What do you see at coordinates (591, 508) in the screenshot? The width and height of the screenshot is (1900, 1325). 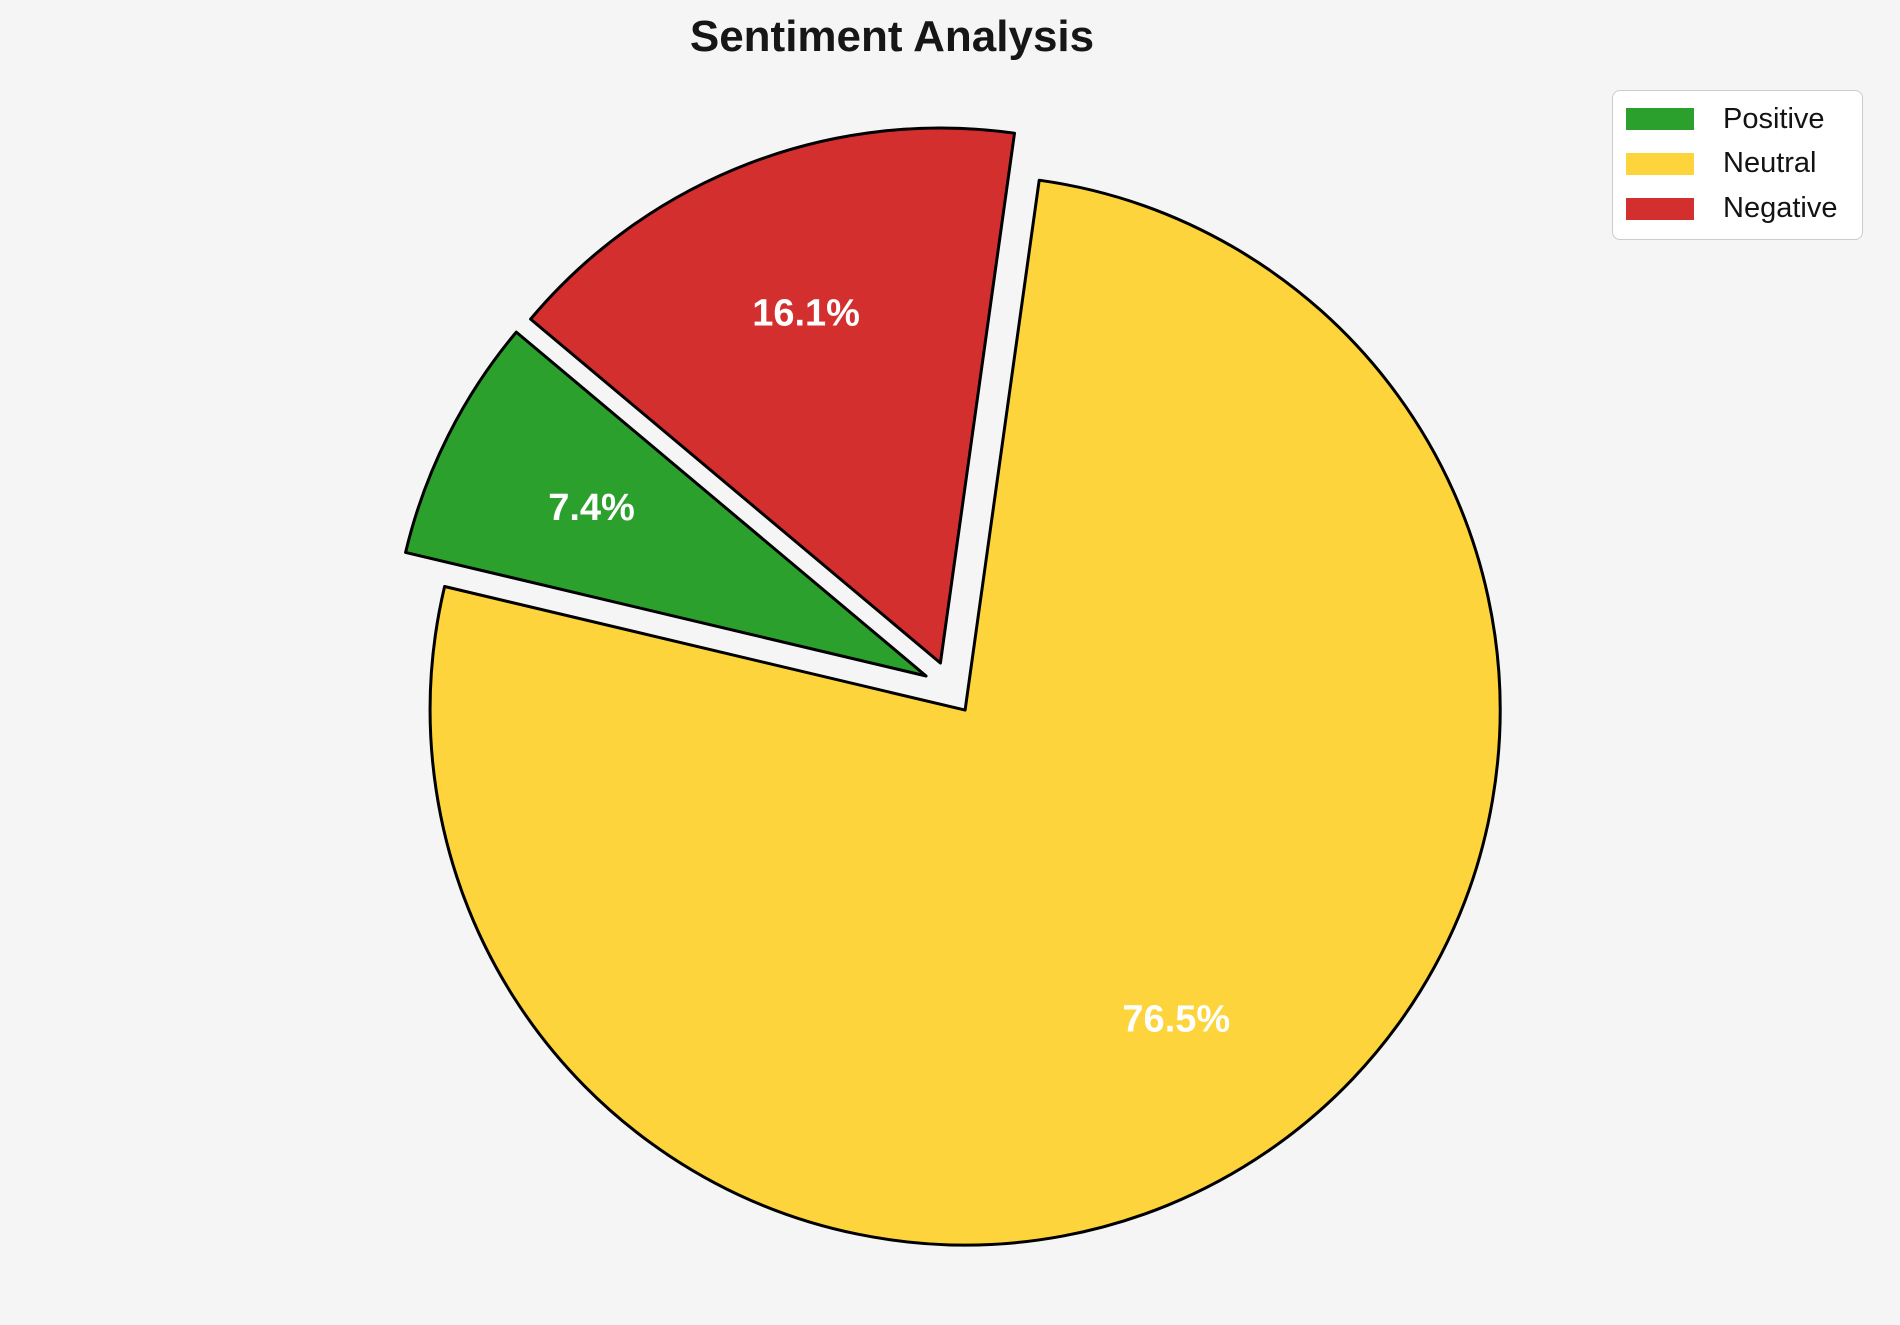 I see `pct-label-positive: 7.4%` at bounding box center [591, 508].